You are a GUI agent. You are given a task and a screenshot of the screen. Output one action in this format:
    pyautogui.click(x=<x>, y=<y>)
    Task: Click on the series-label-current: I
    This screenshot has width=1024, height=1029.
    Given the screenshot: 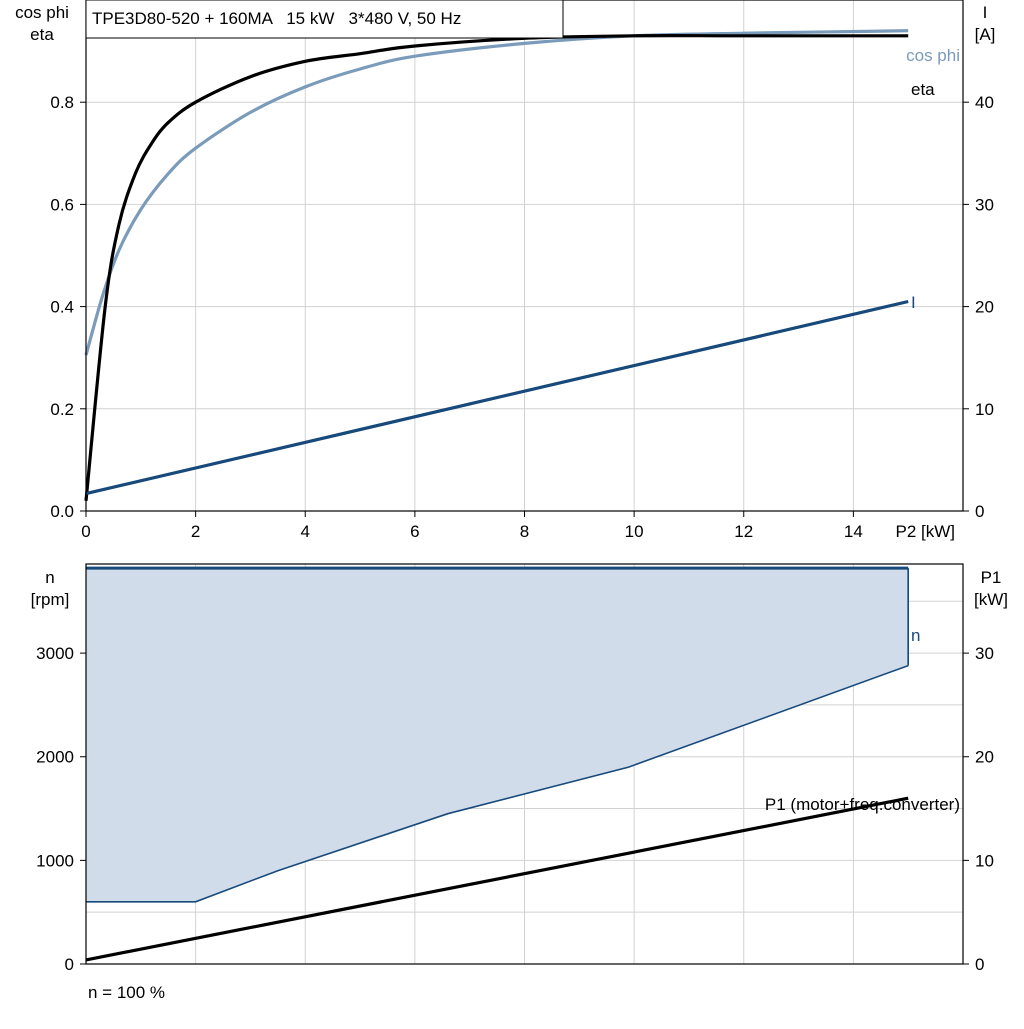 What is the action you would take?
    pyautogui.click(x=913, y=302)
    